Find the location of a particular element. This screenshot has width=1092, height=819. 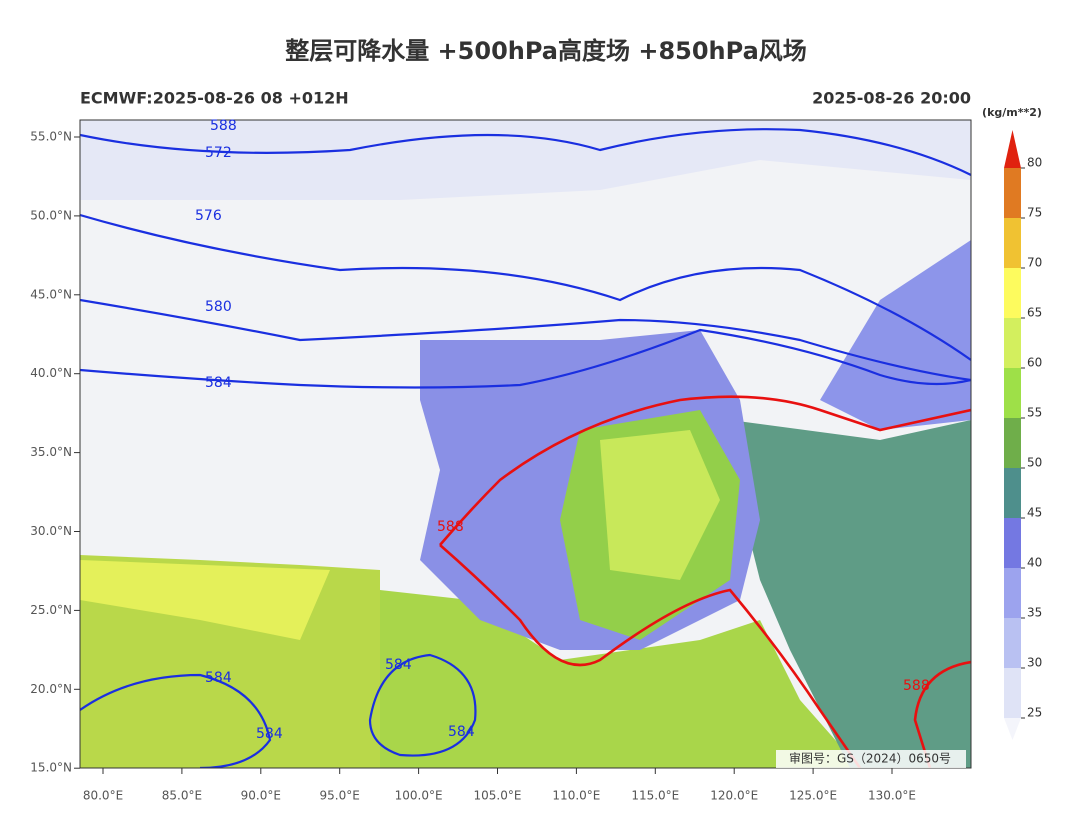

colorbar-label: 75 is located at coordinates (1034, 213).